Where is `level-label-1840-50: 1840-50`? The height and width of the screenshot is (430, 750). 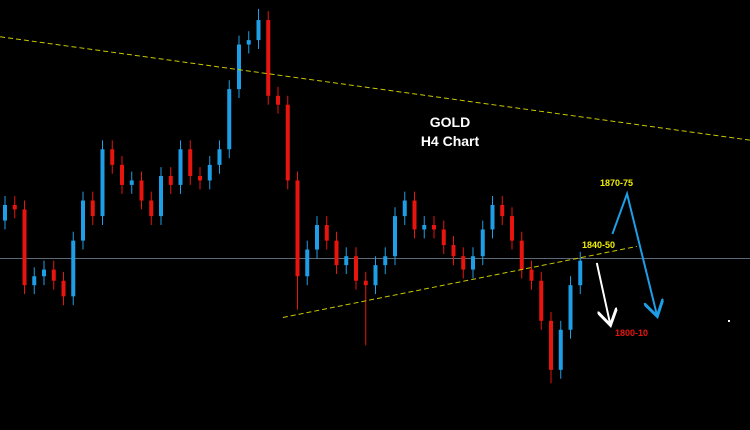
level-label-1840-50: 1840-50 is located at coordinates (599, 245).